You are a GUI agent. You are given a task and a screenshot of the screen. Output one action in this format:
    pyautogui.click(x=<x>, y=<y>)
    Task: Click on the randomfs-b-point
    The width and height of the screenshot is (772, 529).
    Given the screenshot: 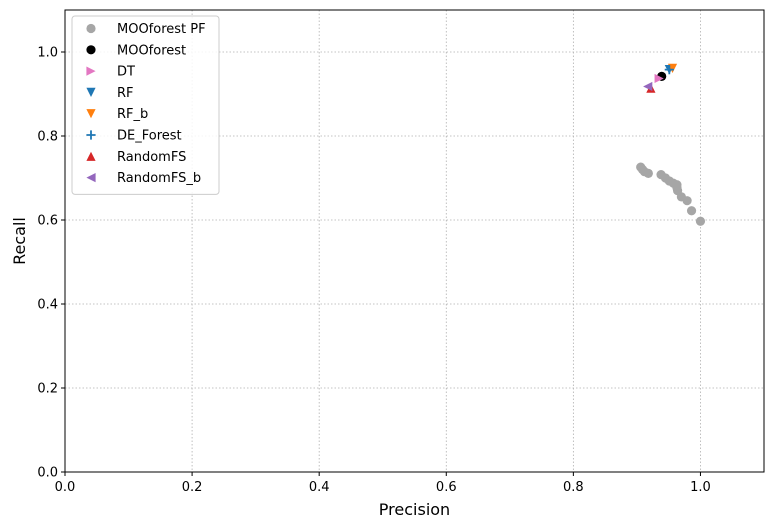 What is the action you would take?
    pyautogui.click(x=648, y=86)
    